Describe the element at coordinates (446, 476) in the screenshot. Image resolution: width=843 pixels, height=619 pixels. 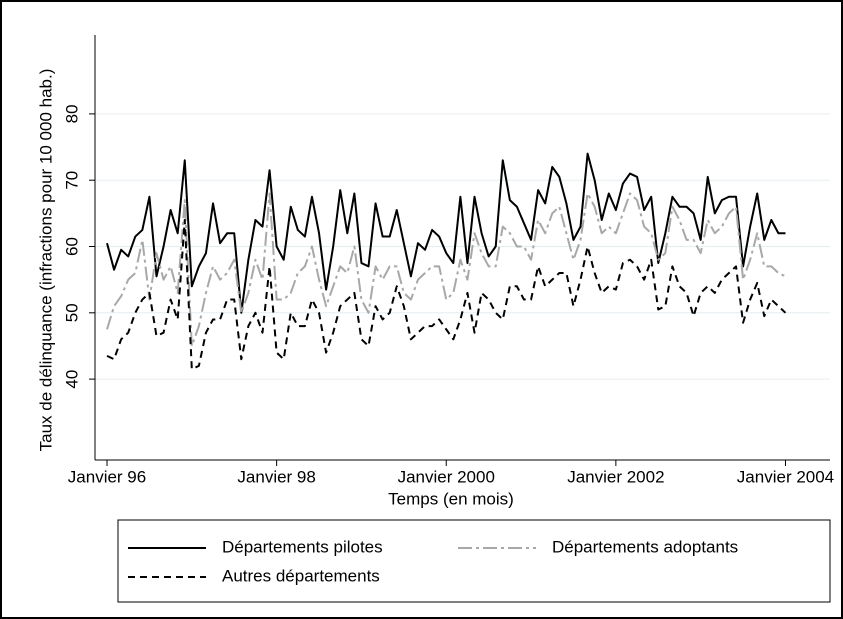
I see `x-tick-label: Janvier 2000` at that location.